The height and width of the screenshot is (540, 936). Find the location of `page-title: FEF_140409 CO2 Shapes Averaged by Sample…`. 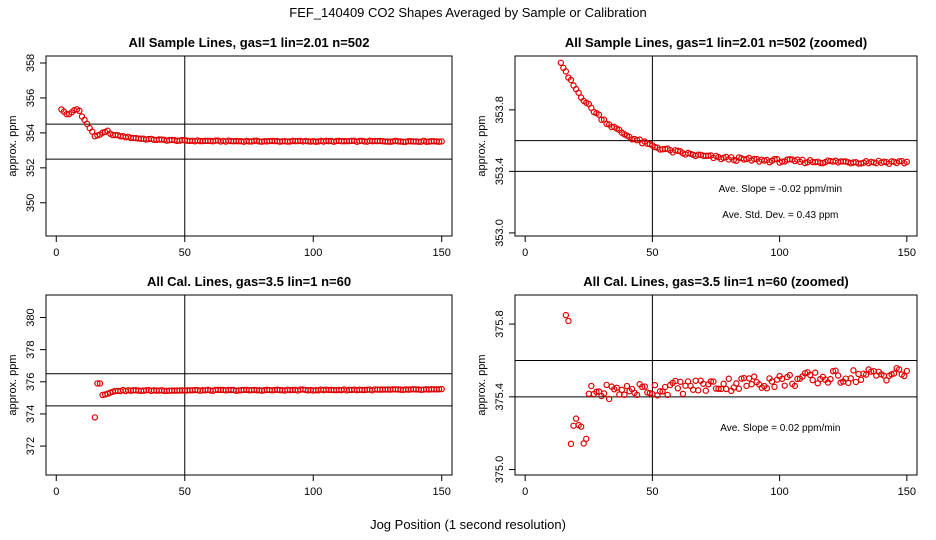

page-title: FEF_140409 CO2 Shapes Averaged by Sample… is located at coordinates (468, 12).